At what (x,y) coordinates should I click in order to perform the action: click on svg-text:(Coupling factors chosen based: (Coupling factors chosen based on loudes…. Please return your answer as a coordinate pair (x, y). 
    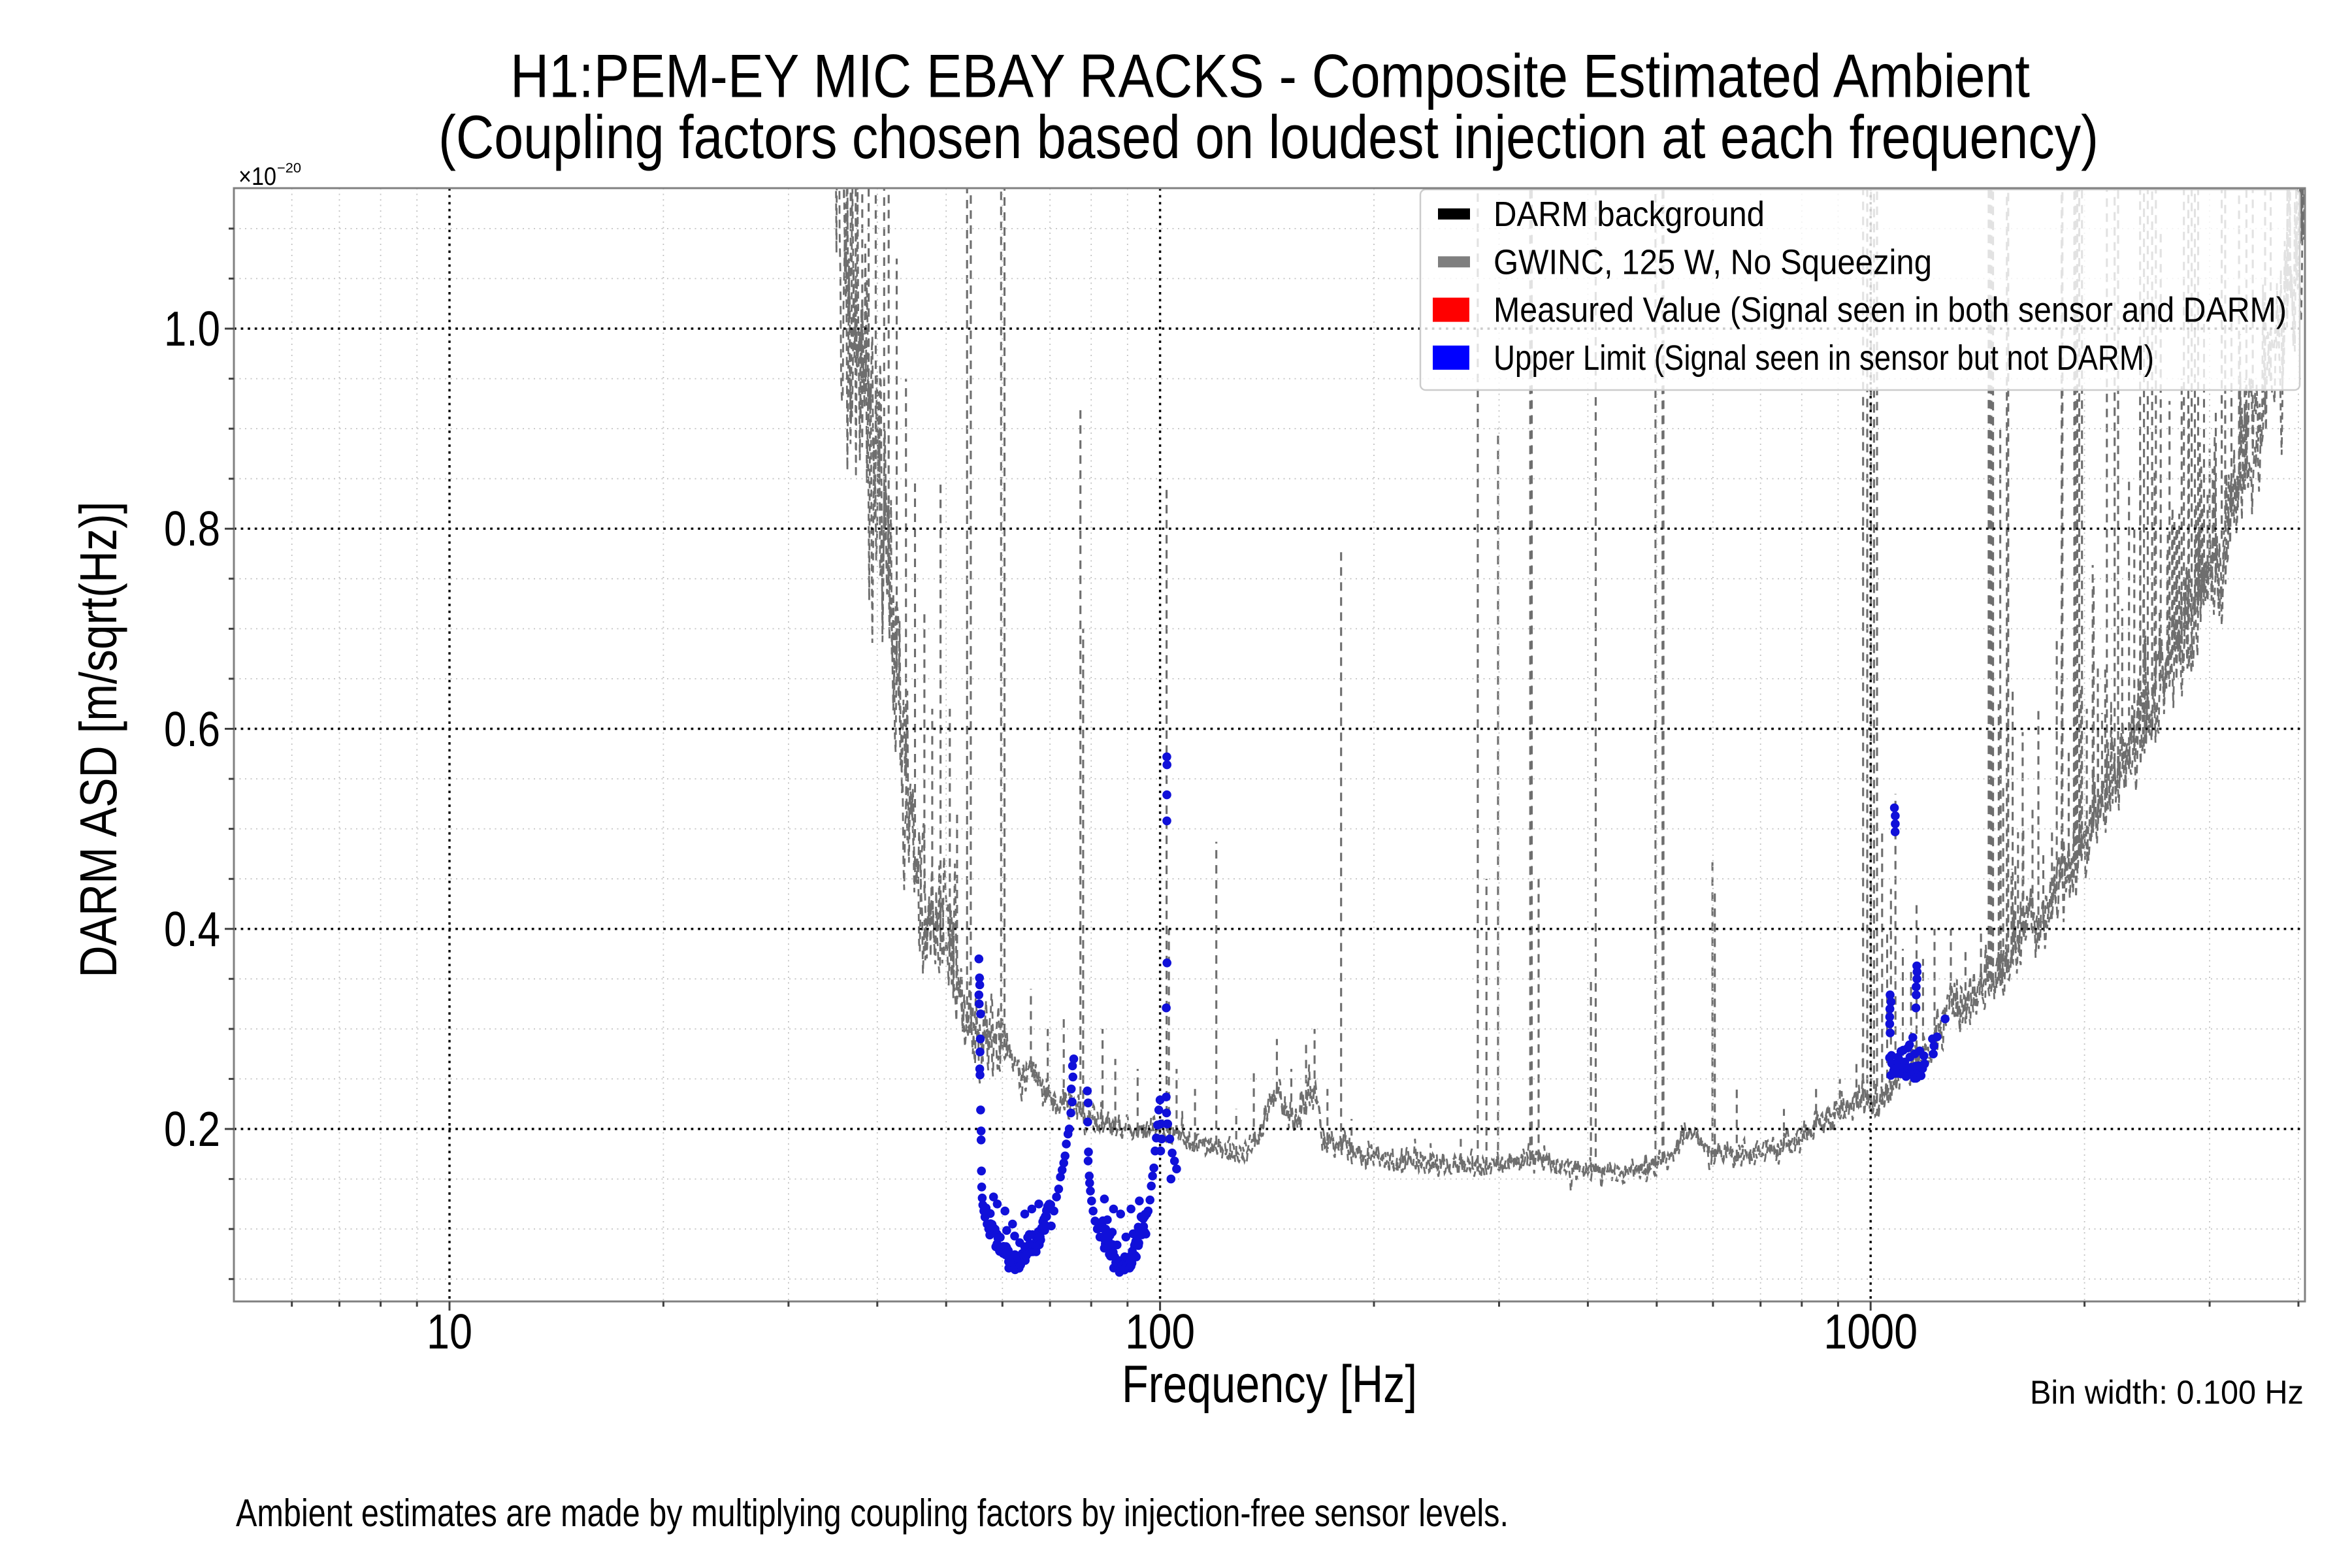
    Looking at the image, I should click on (1268, 137).